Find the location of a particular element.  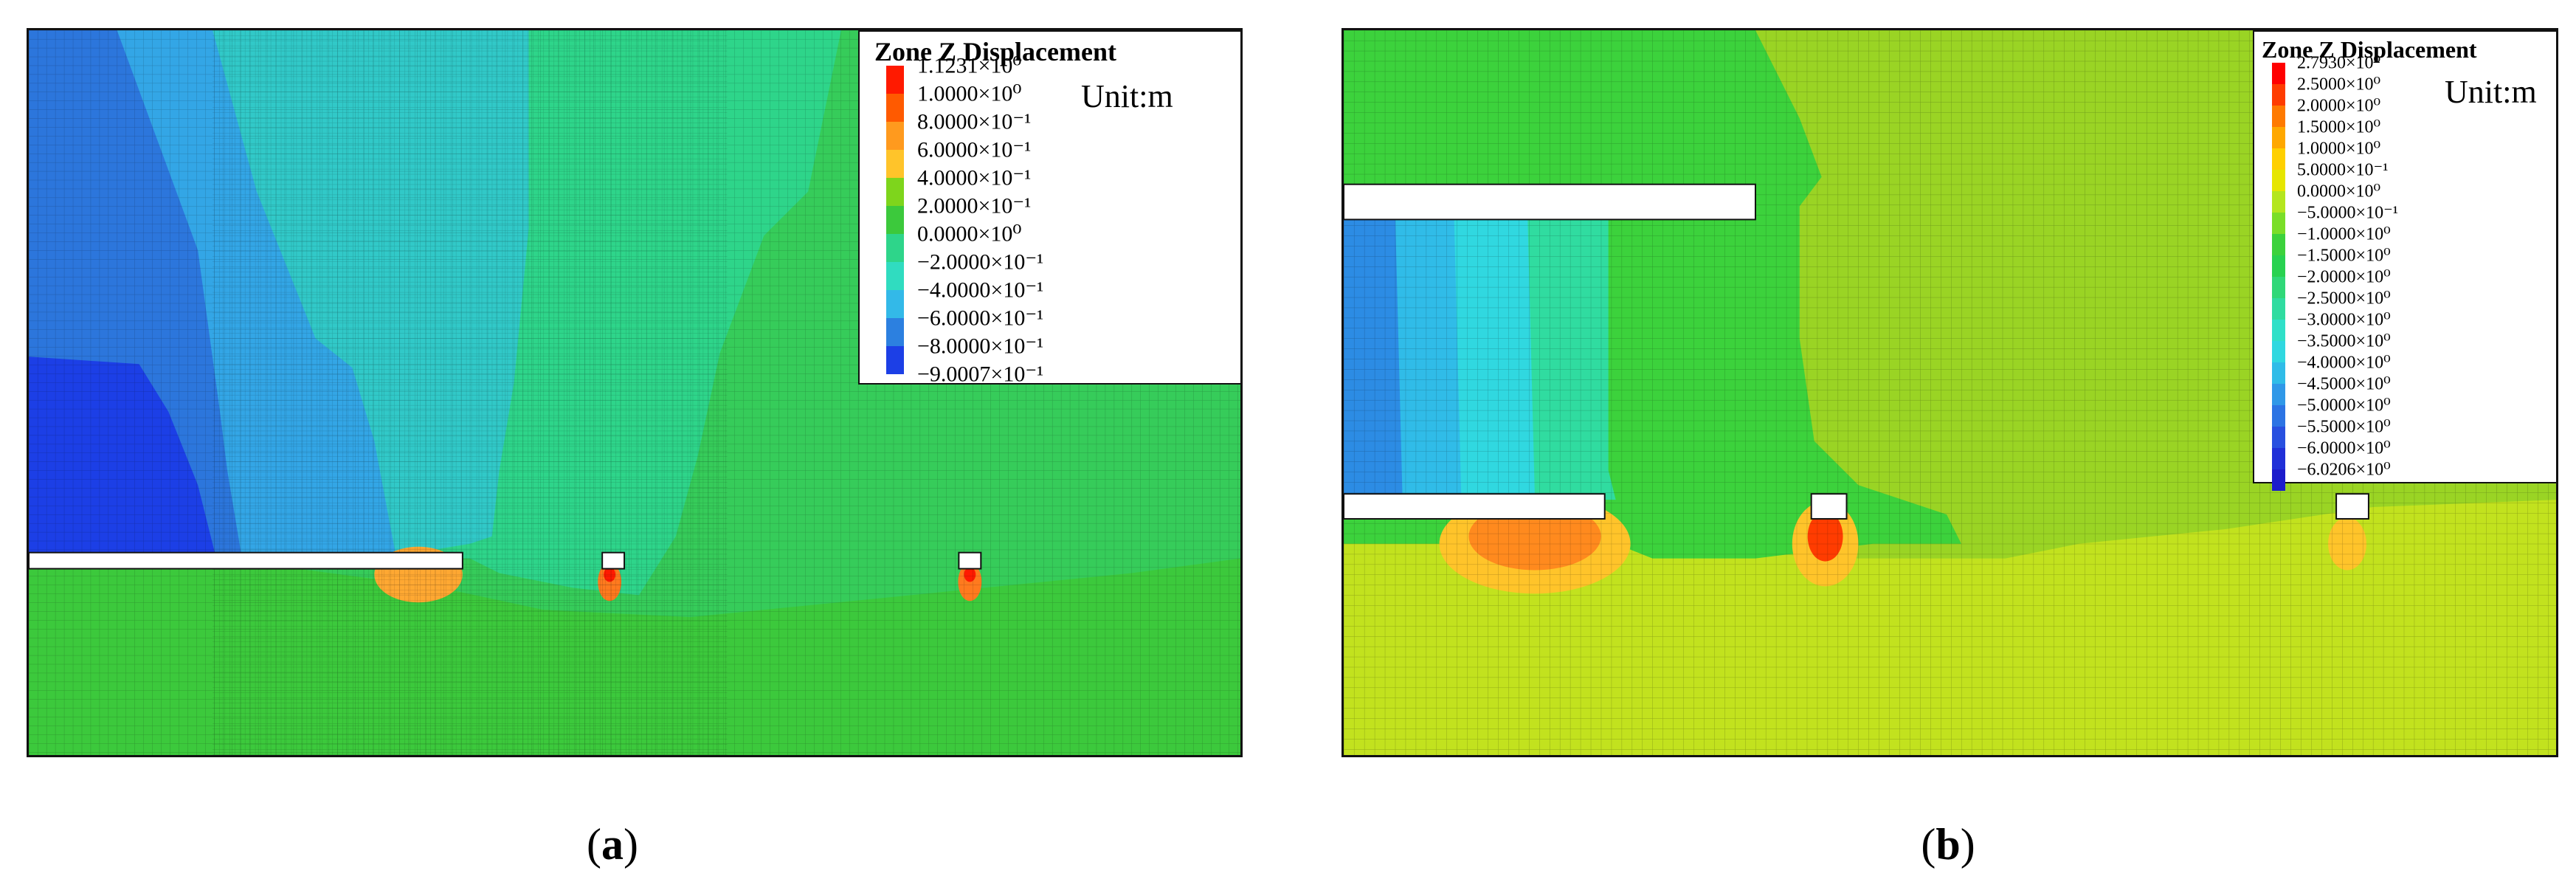

colorbar-tick-label: 2.0000×10⁰ is located at coordinates (2339, 106).